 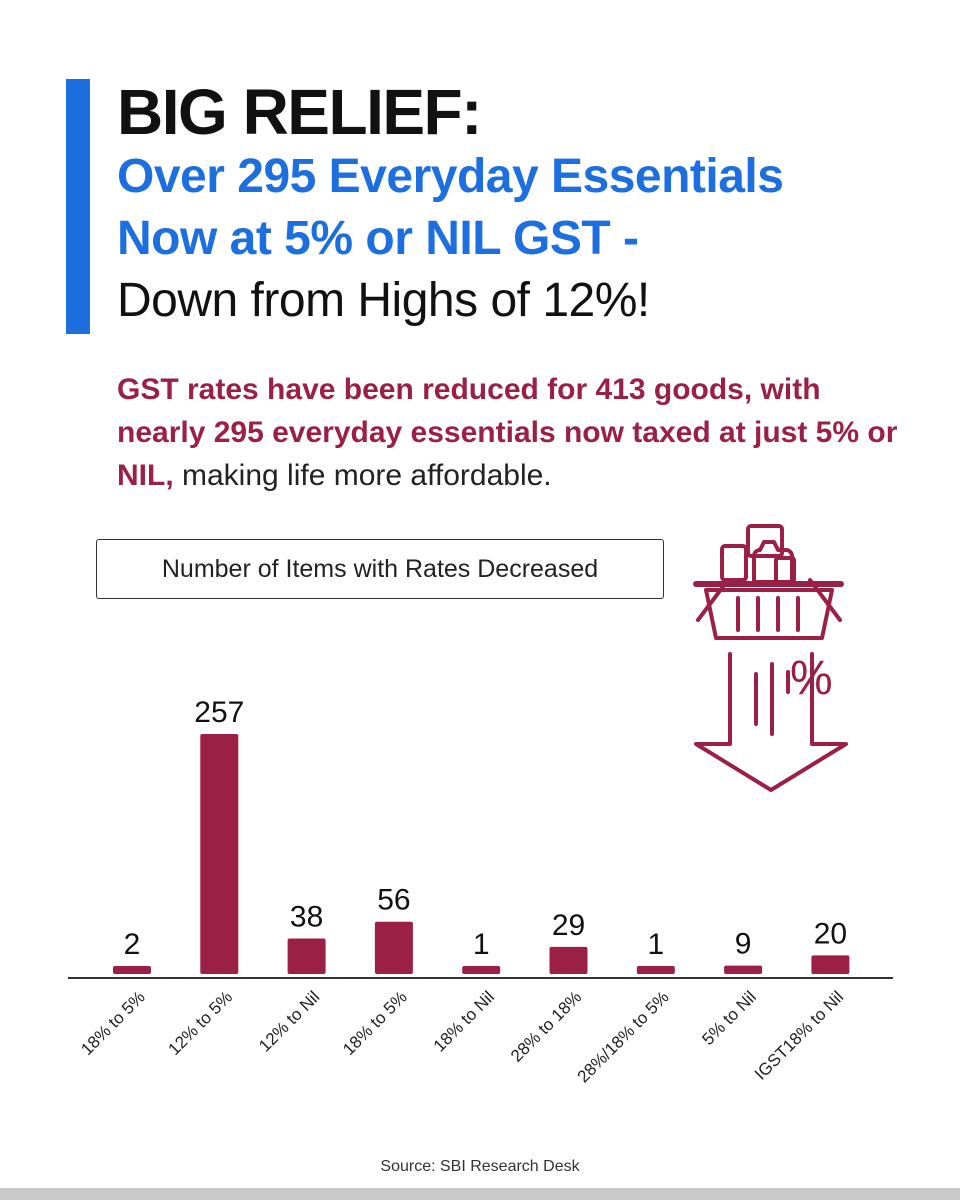 What do you see at coordinates (299, 112) in the screenshot?
I see `headline-big-relief: BIG RELIEF:` at bounding box center [299, 112].